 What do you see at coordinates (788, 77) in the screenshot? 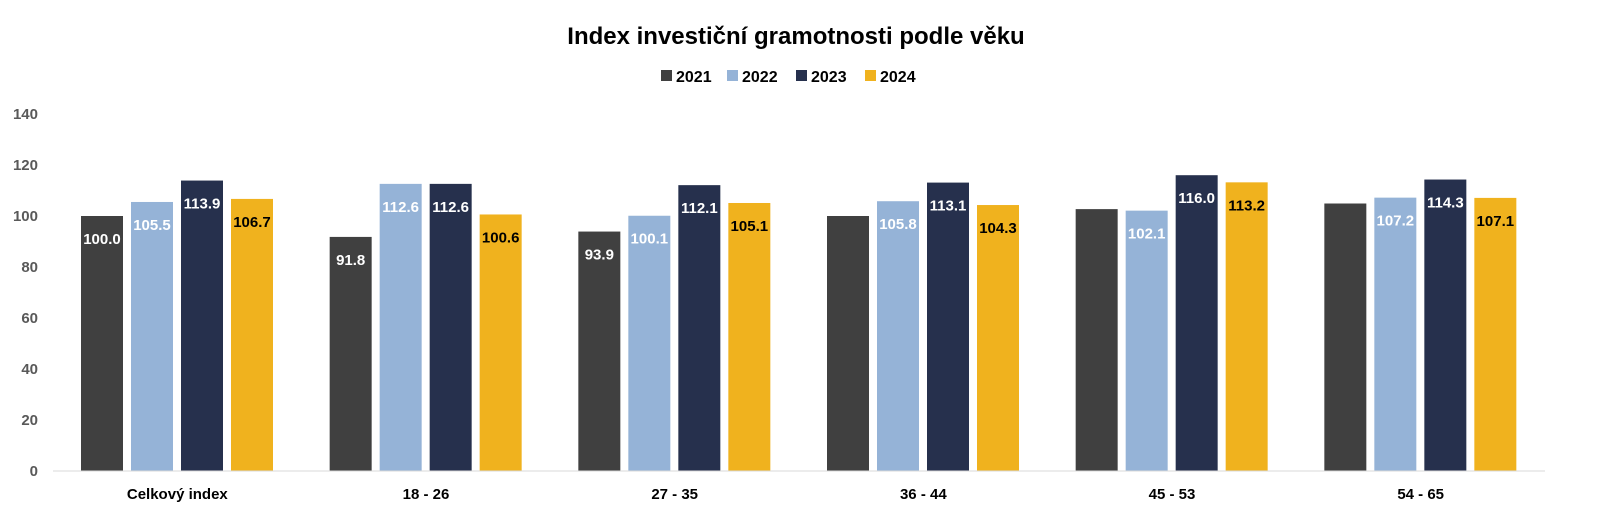
I see `legend: 2021 2022 2023 2024` at bounding box center [788, 77].